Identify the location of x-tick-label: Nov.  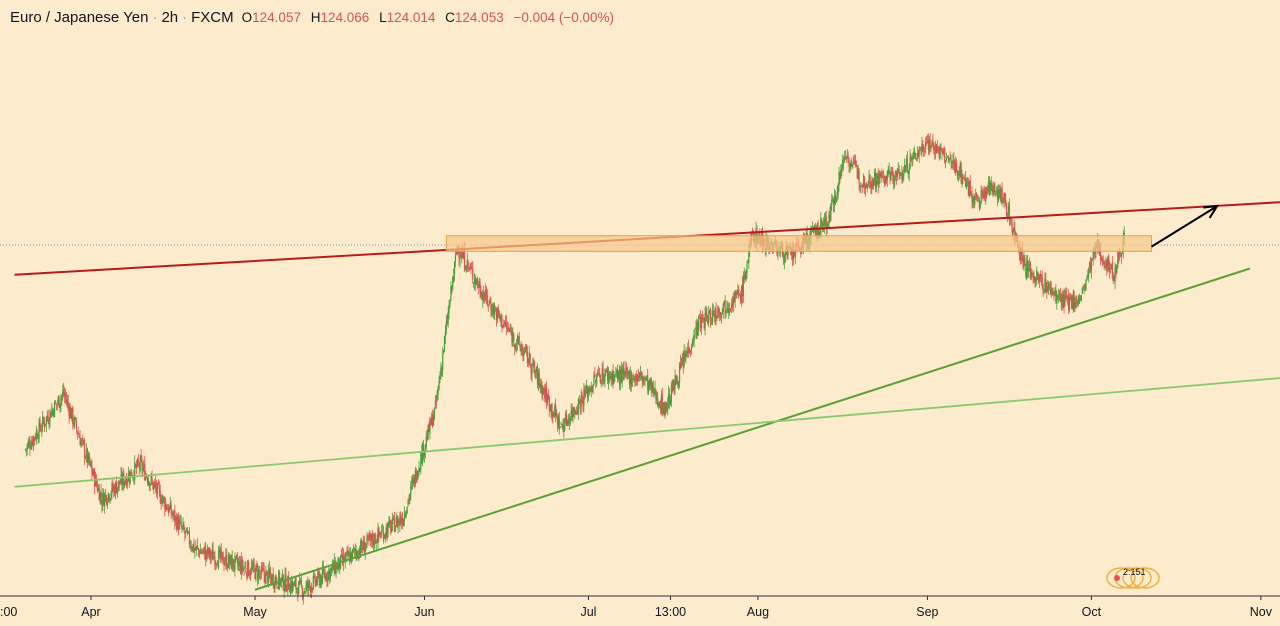
(1261, 612).